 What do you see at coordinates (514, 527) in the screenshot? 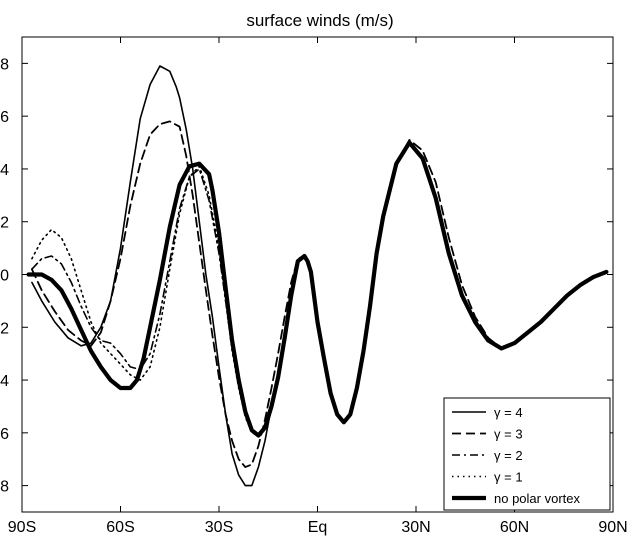
I see `x-tick-label: 60N` at bounding box center [514, 527].